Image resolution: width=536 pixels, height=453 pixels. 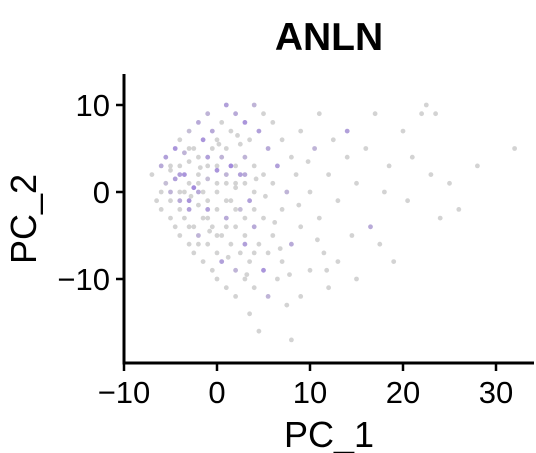 What do you see at coordinates (496, 392) in the screenshot?
I see `x-tick-label: 30` at bounding box center [496, 392].